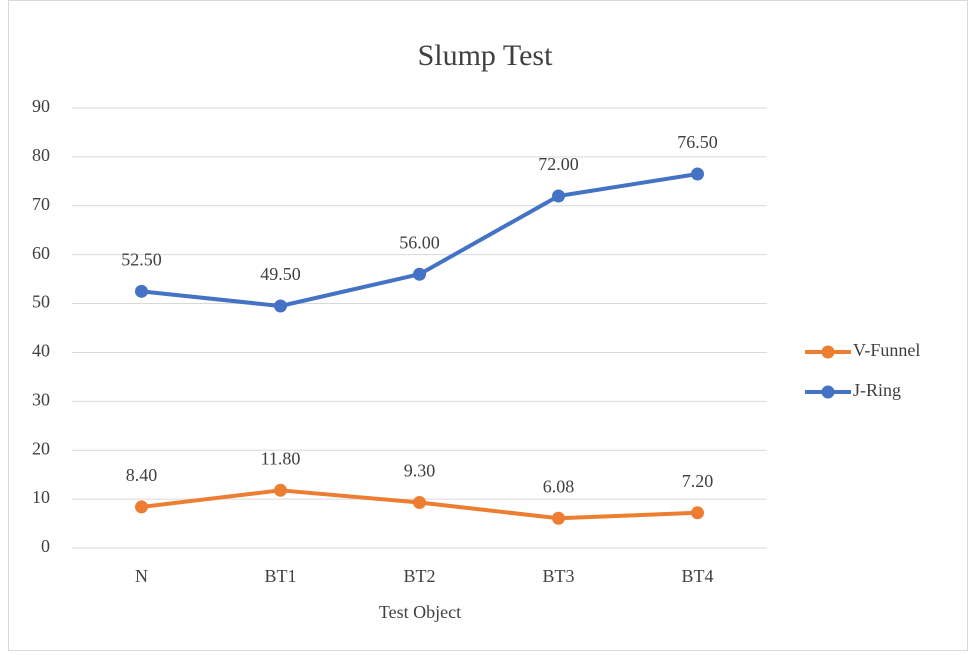  What do you see at coordinates (41, 106) in the screenshot?
I see `y-tick-label: 90` at bounding box center [41, 106].